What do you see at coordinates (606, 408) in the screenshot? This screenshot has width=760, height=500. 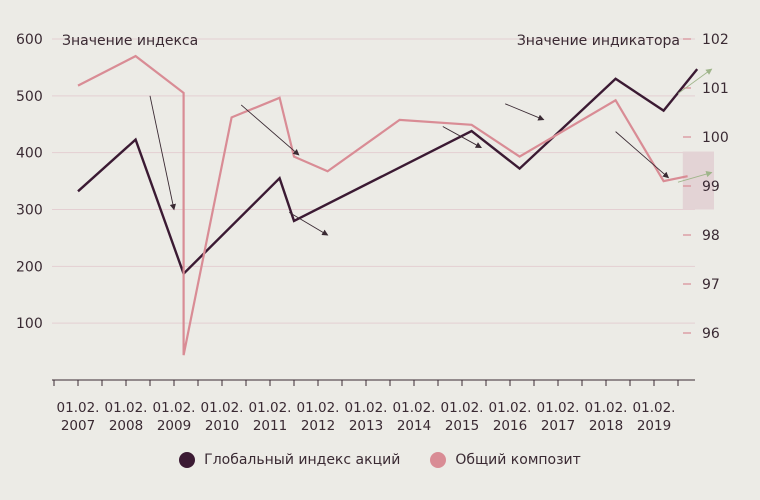 I see `x-tick-label-line1-11: 01.02.` at bounding box center [606, 408].